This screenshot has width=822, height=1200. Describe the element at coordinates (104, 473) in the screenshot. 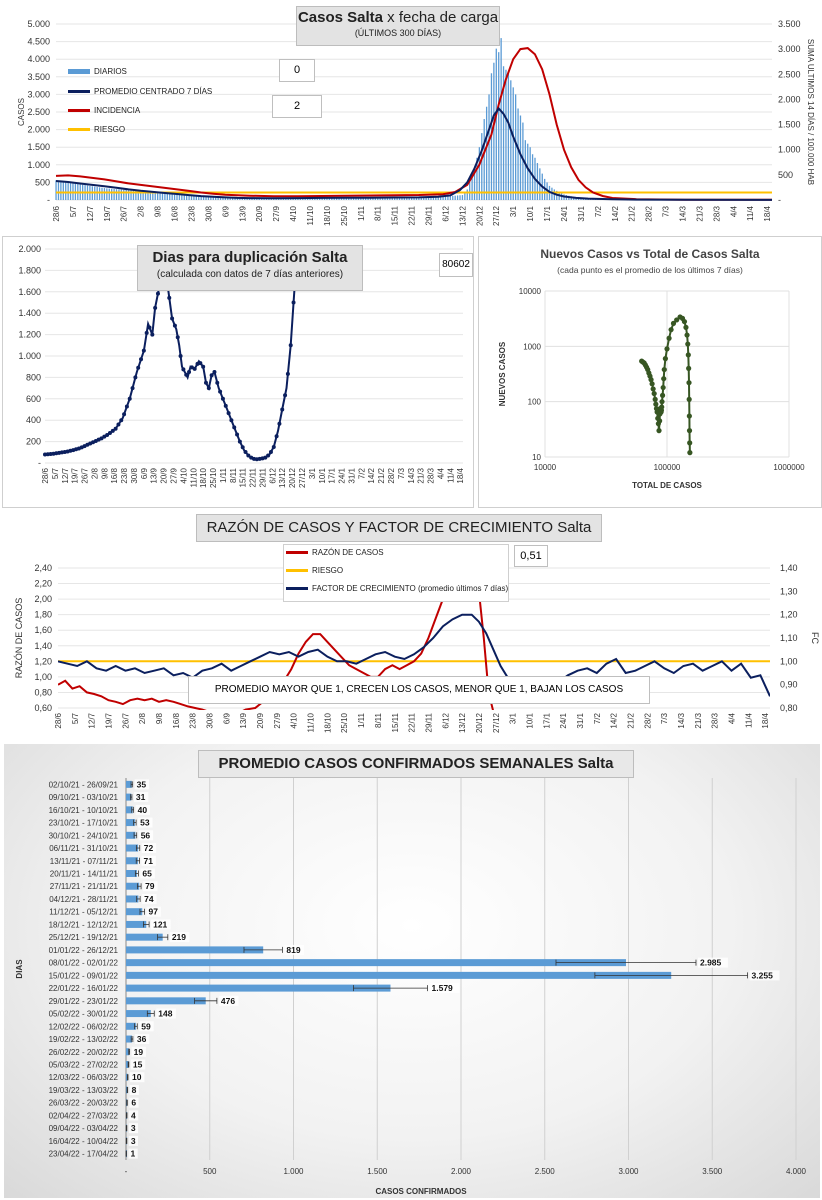

I see `x-tick-label: 9/8` at that location.